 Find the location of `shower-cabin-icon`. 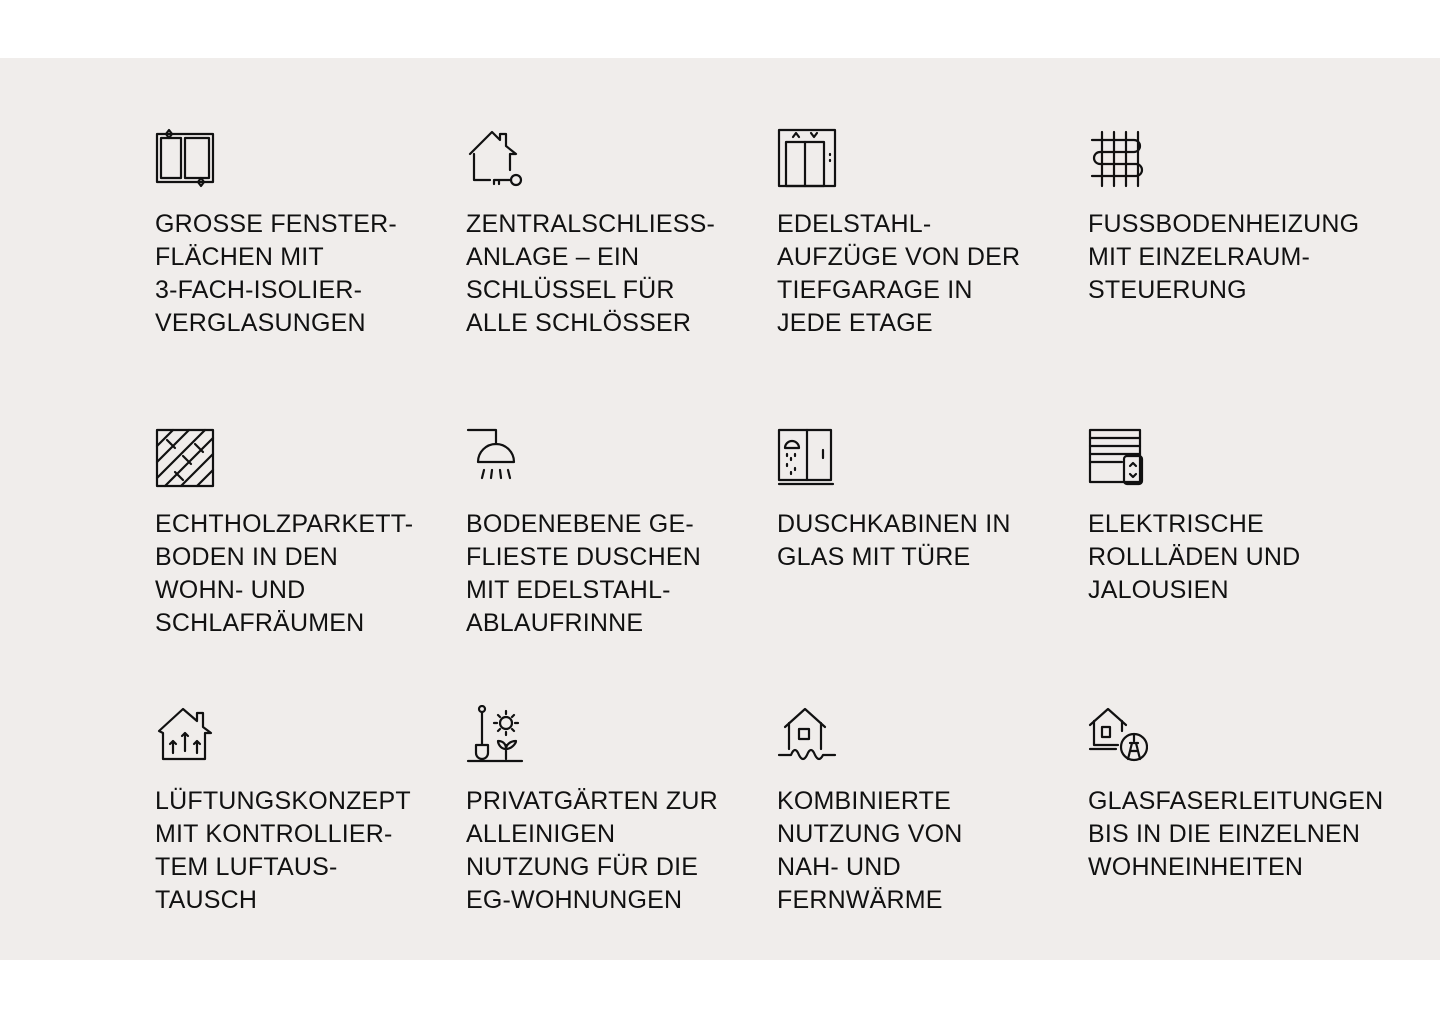

shower-cabin-icon is located at coordinates (806, 457).